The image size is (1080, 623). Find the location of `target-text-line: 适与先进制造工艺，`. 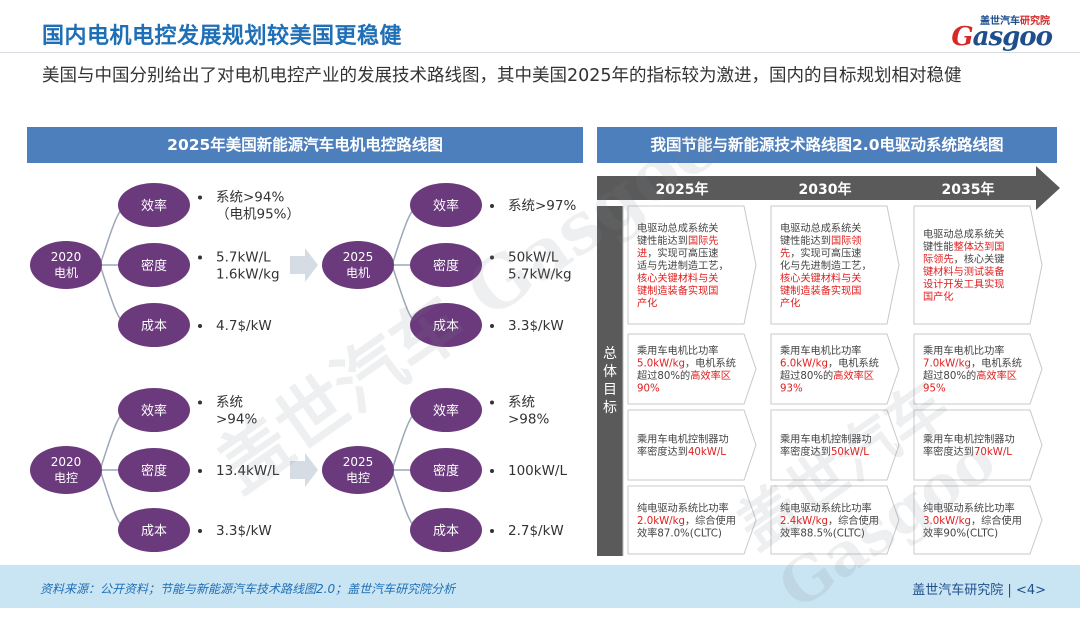

target-text-line: 适与先进制造工艺， is located at coordinates (683, 265).